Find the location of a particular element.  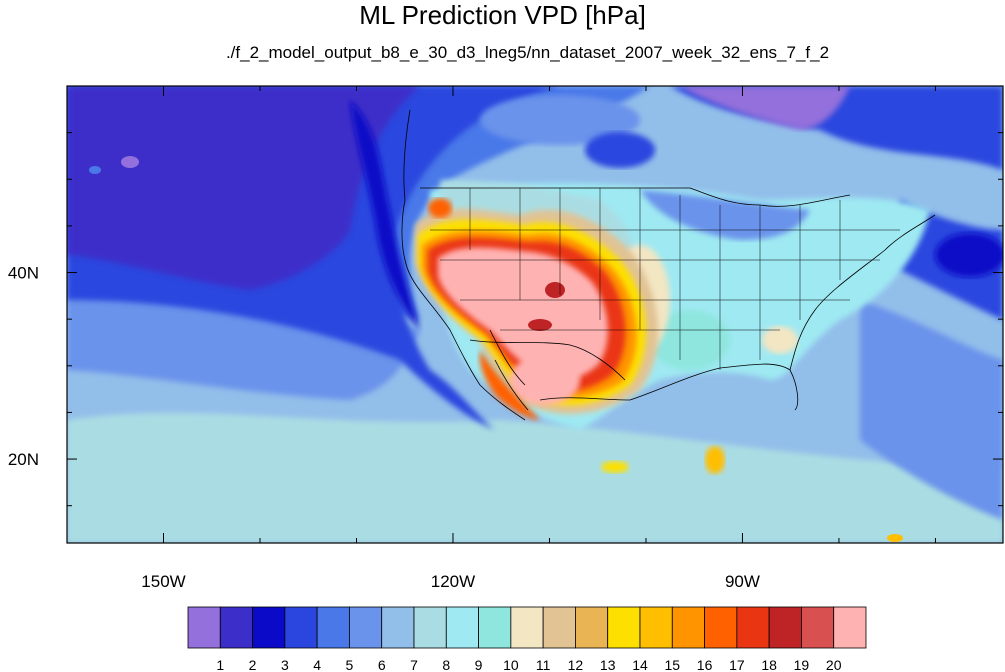

field-band-arctic-purple is located at coordinates (765, 108).